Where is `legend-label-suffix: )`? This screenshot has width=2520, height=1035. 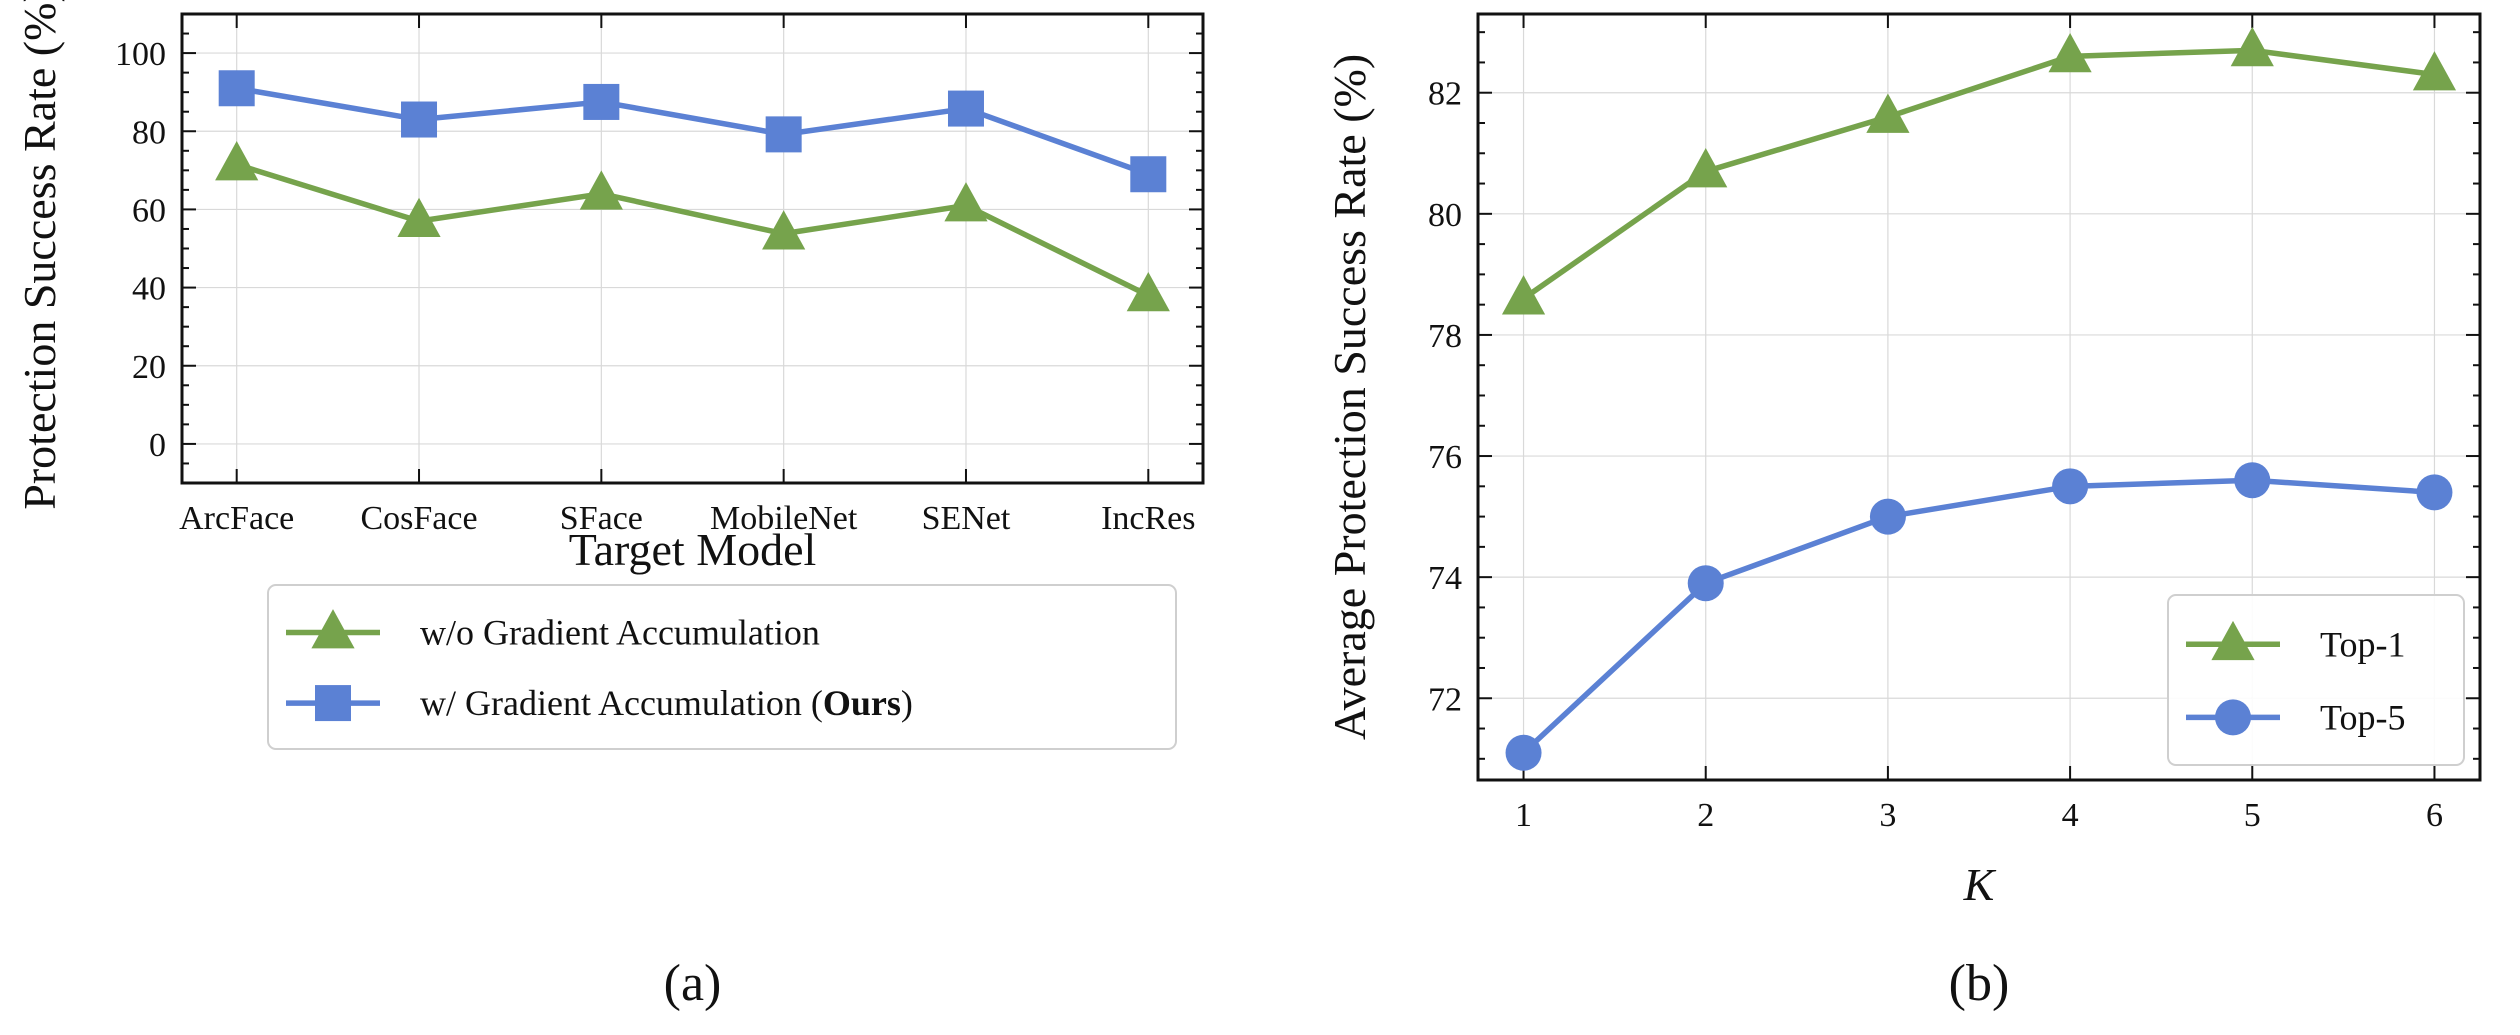 legend-label-suffix: ) is located at coordinates (907, 703).